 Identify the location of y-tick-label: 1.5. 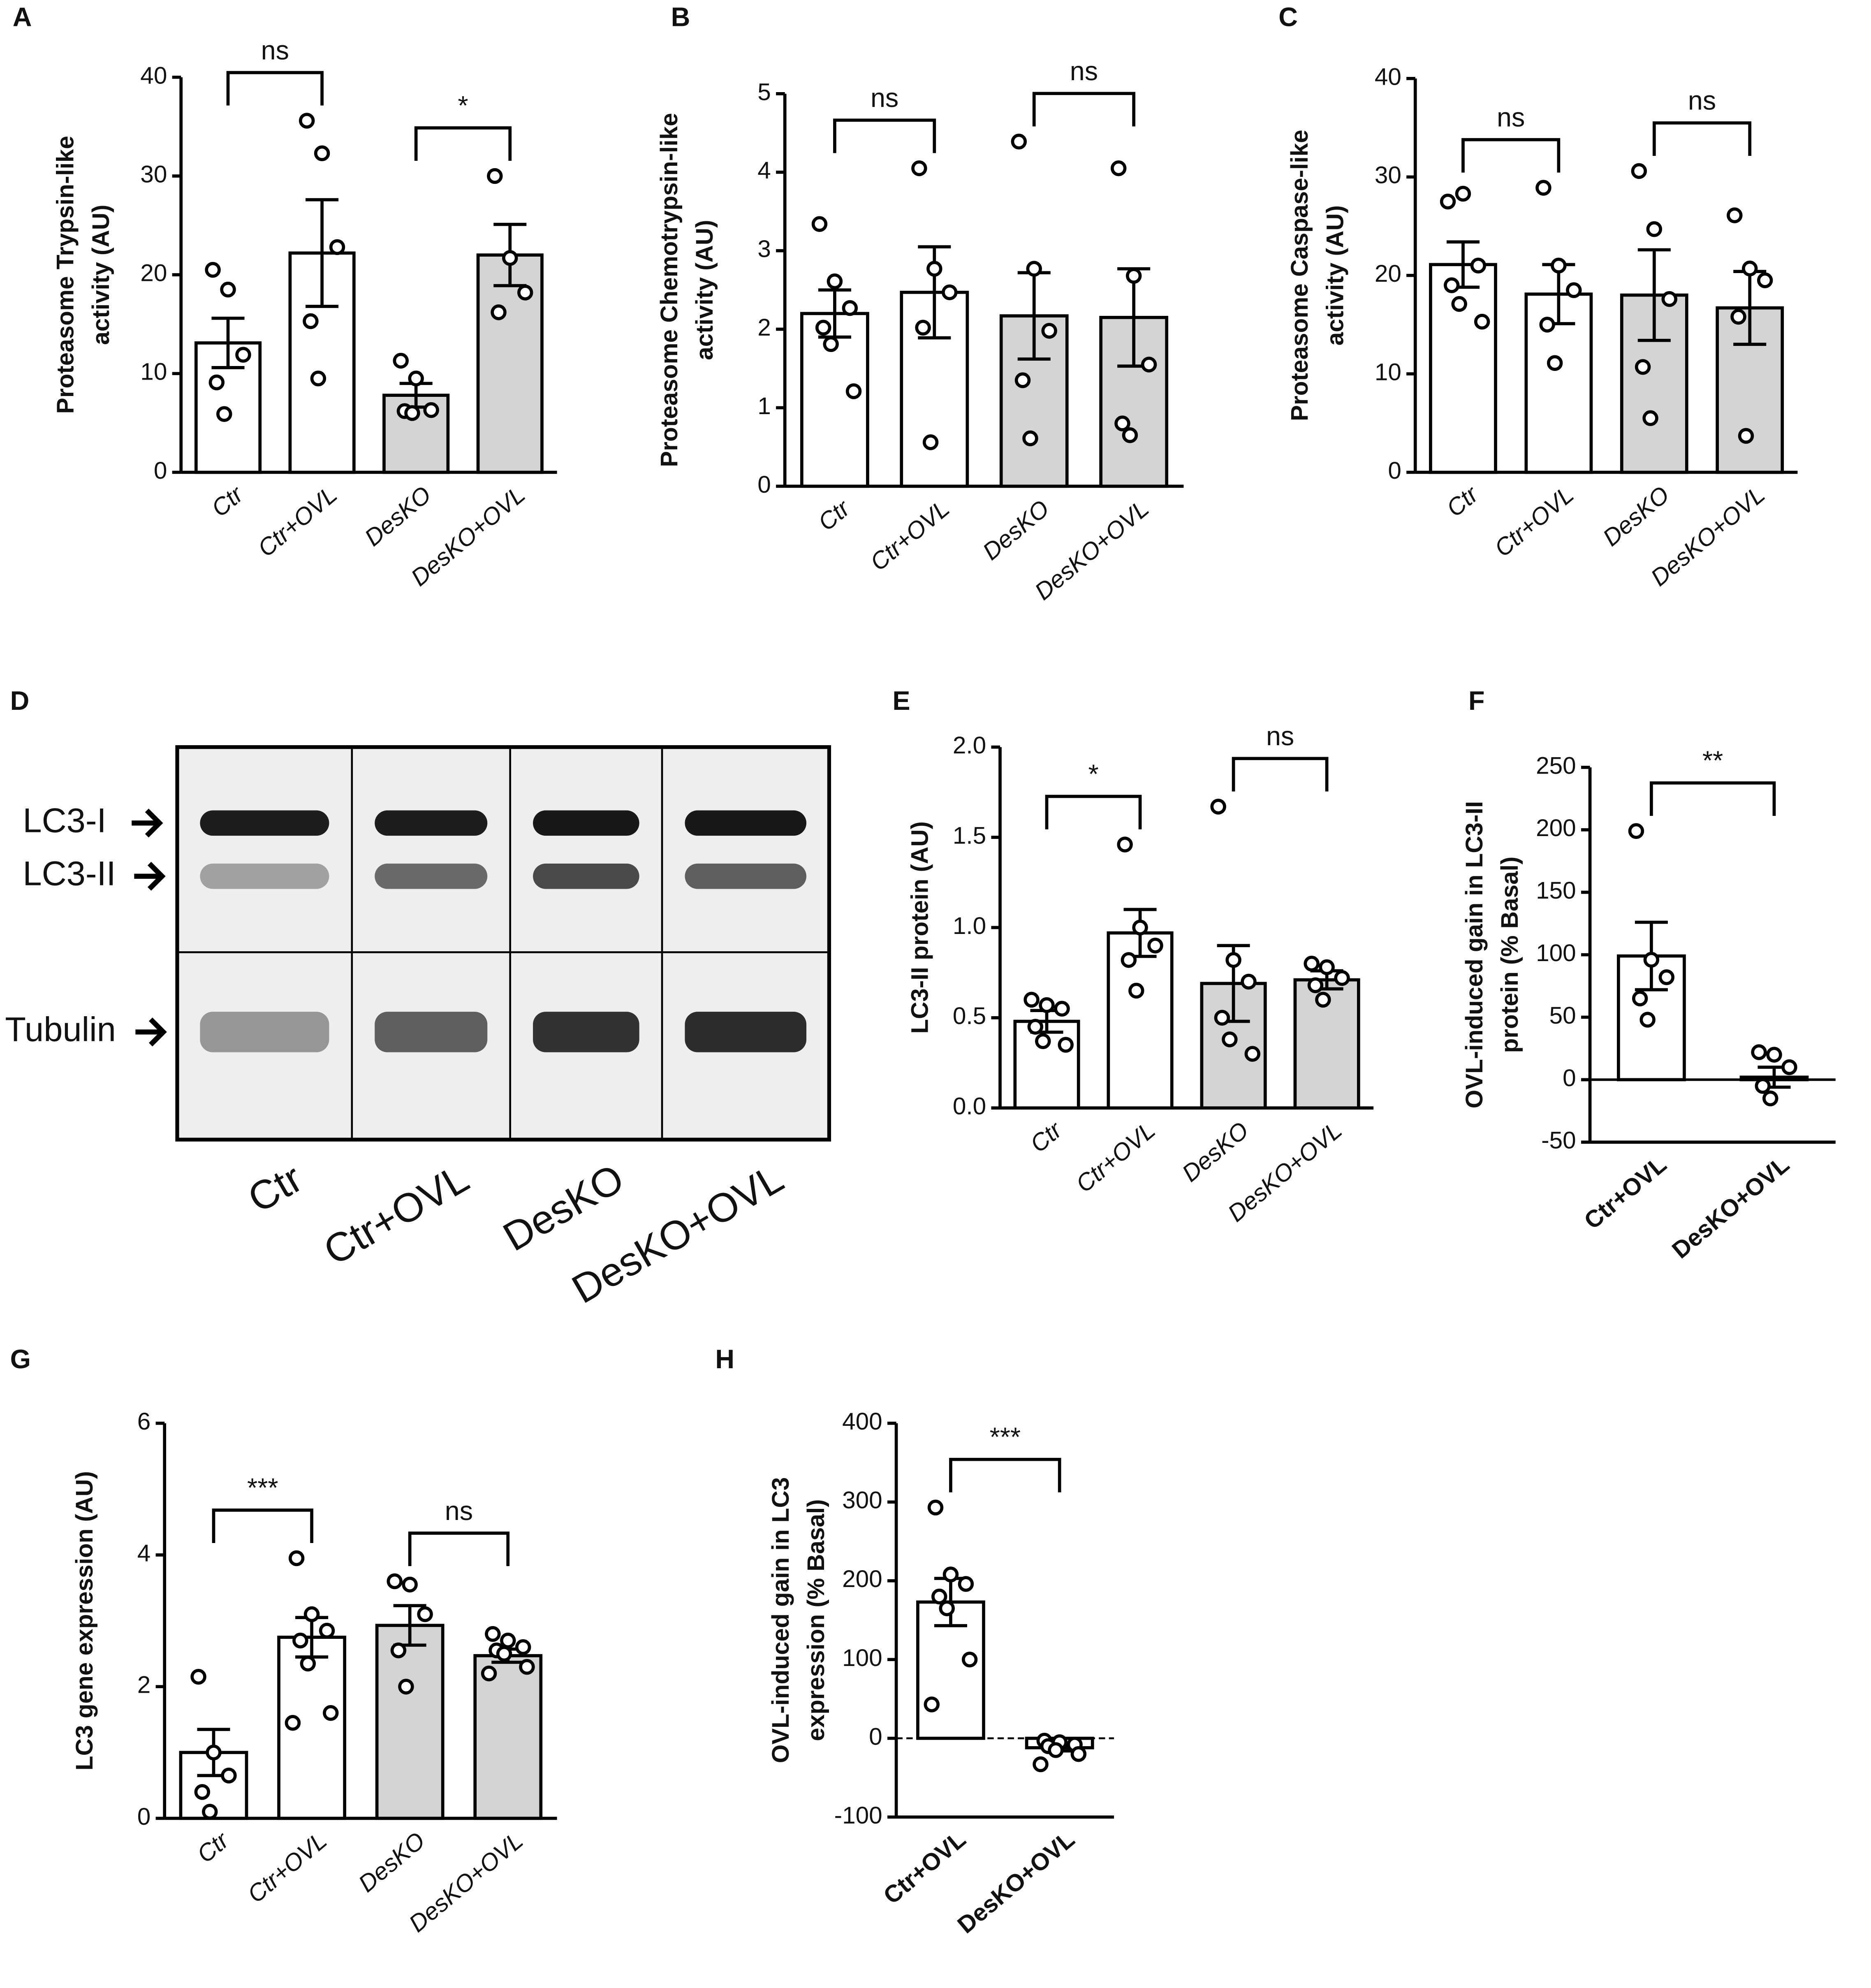
(970, 836).